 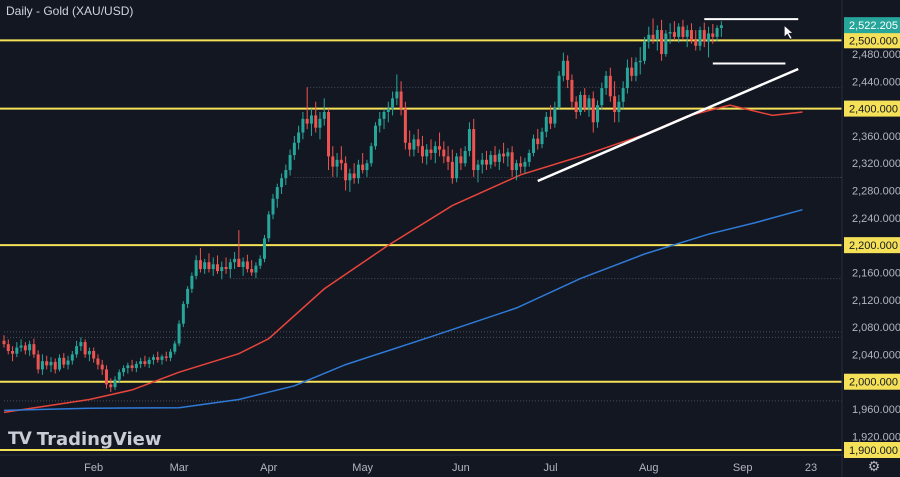 I want to click on x-tick-label: May, so click(x=362, y=468).